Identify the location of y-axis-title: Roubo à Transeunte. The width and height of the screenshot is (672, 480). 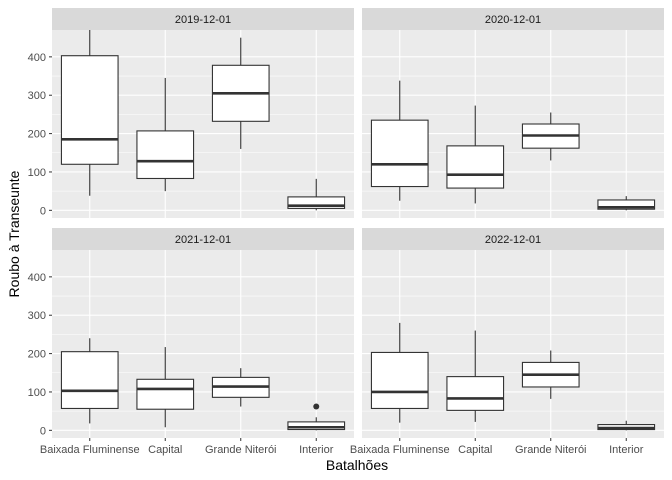
(14, 233).